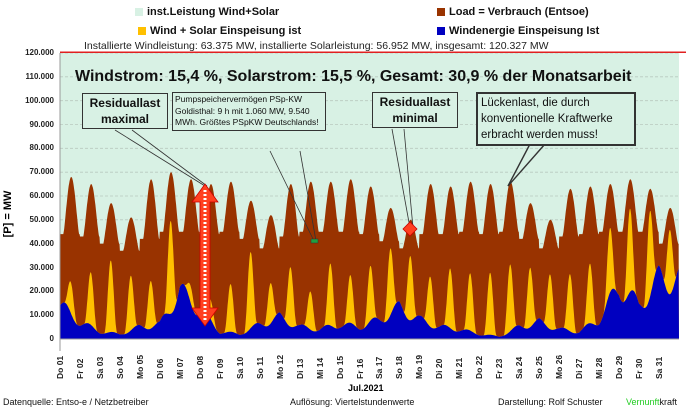 This screenshot has height=415, width=686. Describe the element at coordinates (299, 368) in the screenshot. I see `x-tick-label: Di 13` at that location.